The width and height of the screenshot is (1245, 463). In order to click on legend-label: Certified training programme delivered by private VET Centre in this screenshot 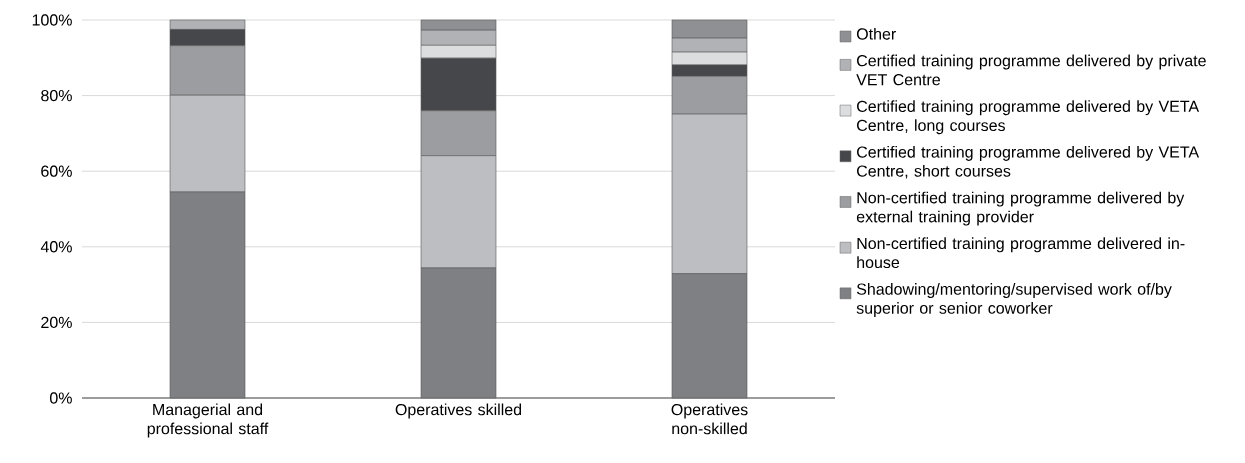, I will do `click(1031, 70)`.